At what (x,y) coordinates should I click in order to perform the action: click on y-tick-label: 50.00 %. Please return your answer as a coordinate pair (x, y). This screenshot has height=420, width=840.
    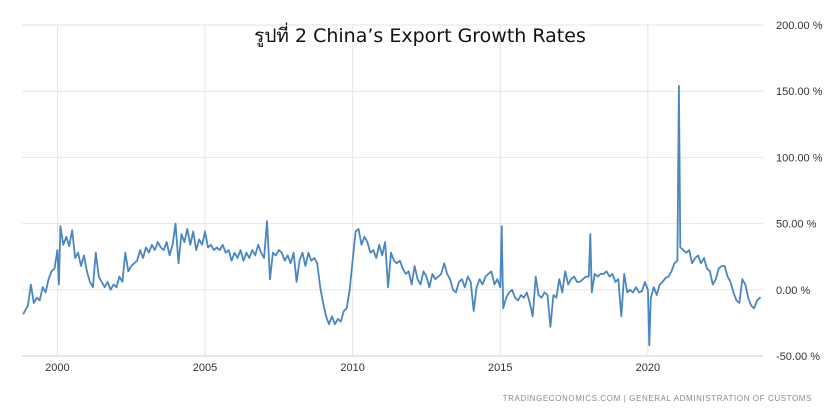
    Looking at the image, I should click on (796, 225).